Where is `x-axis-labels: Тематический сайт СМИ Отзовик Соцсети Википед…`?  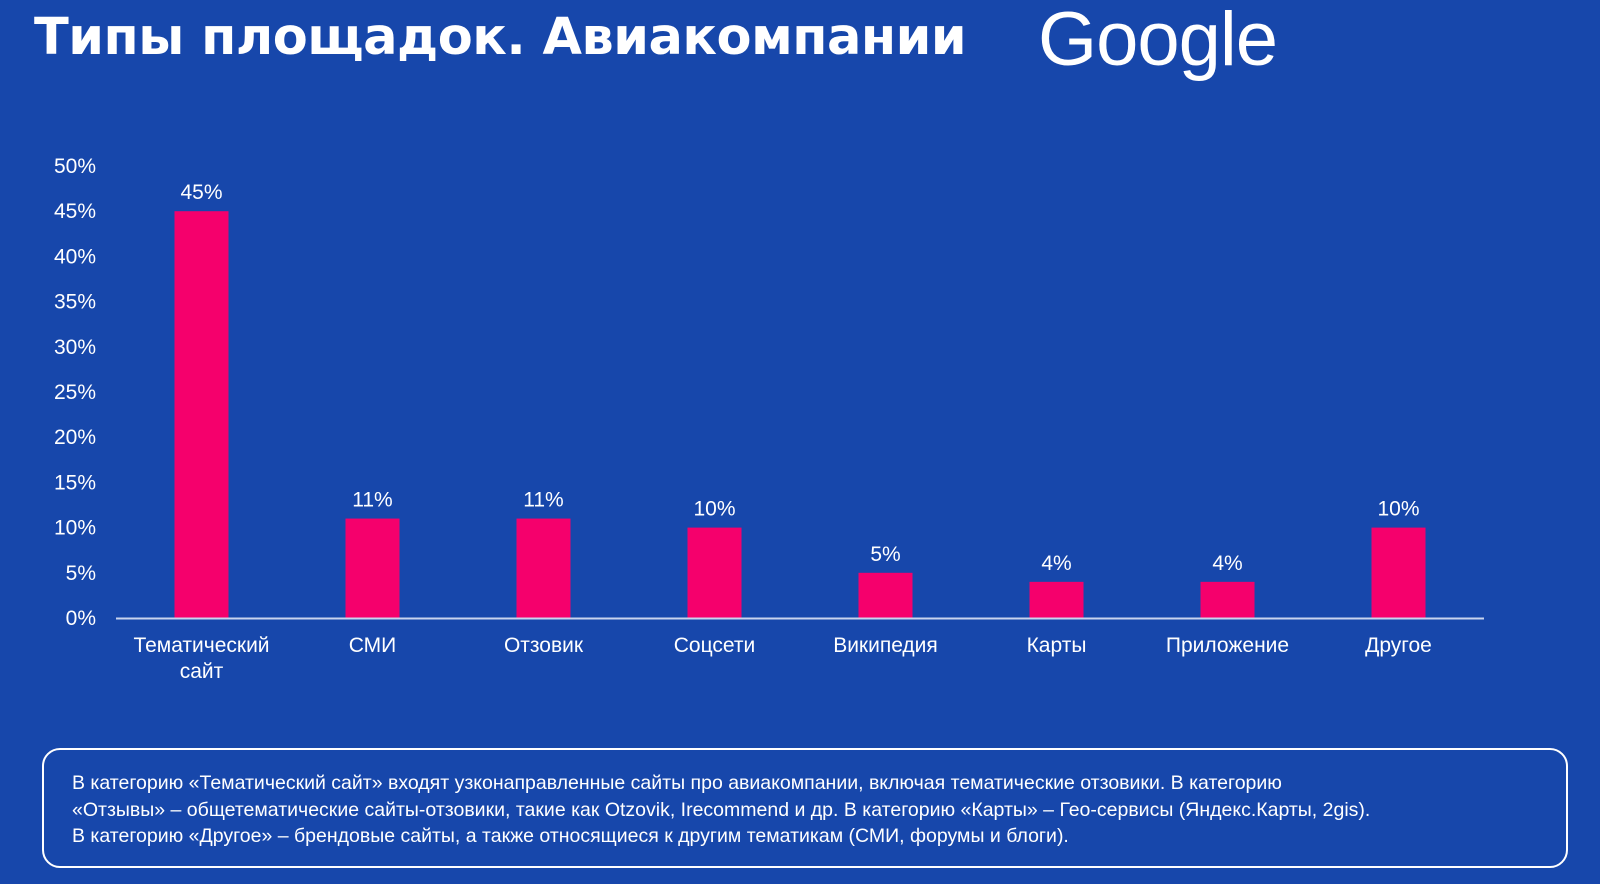
x-axis-labels: Тематический сайт СМИ Отзовик Соцсети Википед… is located at coordinates (782, 658).